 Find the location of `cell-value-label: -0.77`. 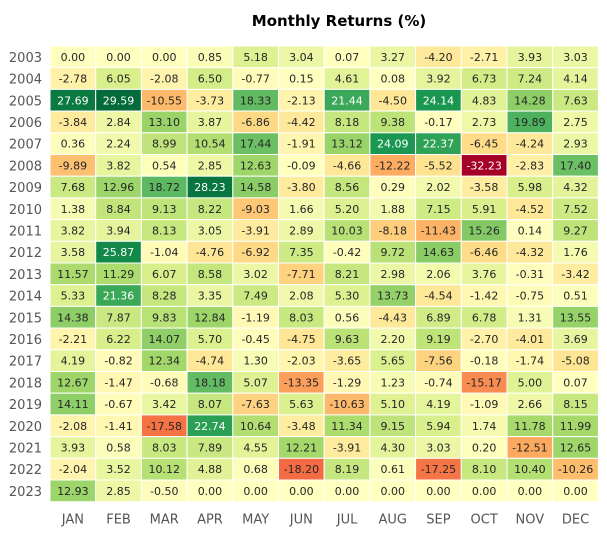

cell-value-label: -0.77 is located at coordinates (255, 79).